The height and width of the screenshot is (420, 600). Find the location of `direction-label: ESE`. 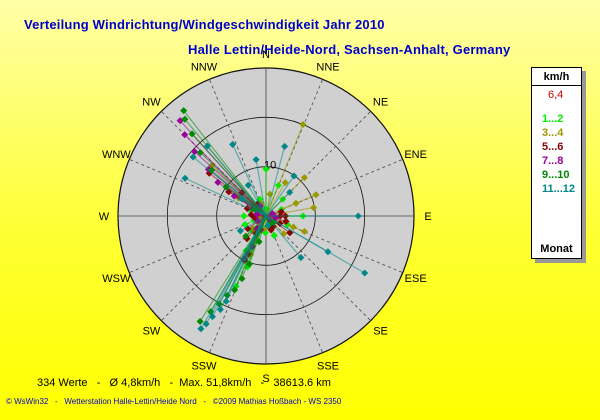

direction-label: ESE is located at coordinates (416, 279).